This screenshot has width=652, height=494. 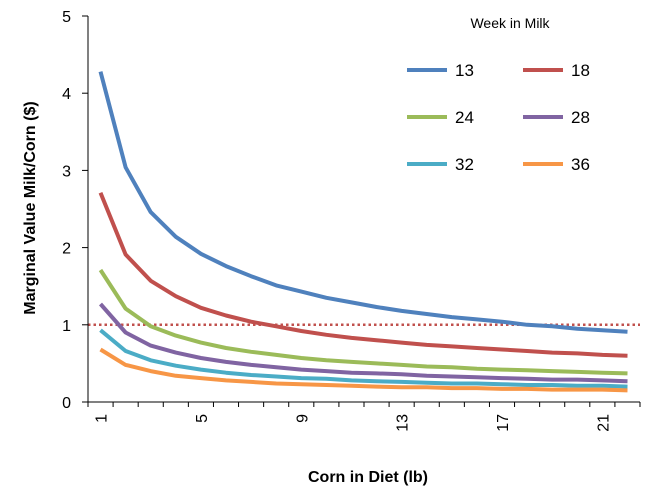 I want to click on legend-label-36: 36, so click(x=580, y=164).